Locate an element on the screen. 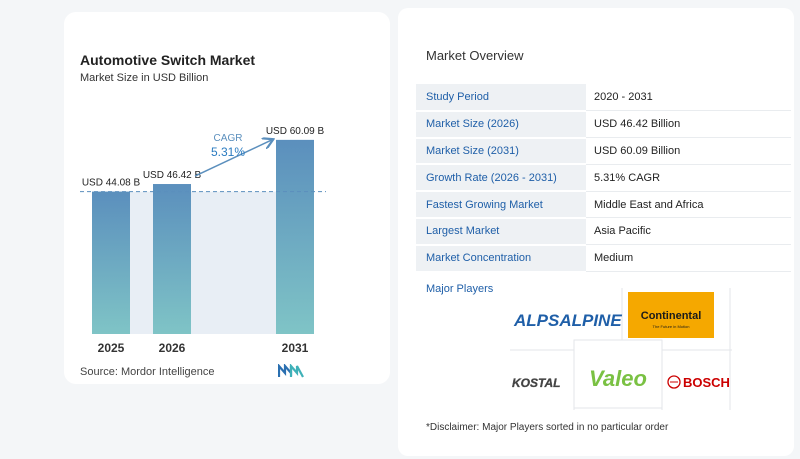 The image size is (800, 459). overview-row-key: Market Size (2026) is located at coordinates (501, 124).